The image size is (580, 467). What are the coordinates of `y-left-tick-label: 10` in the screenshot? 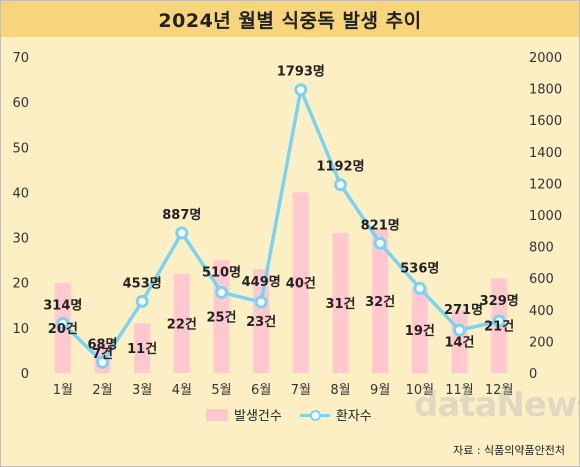 It's located at (20, 329).